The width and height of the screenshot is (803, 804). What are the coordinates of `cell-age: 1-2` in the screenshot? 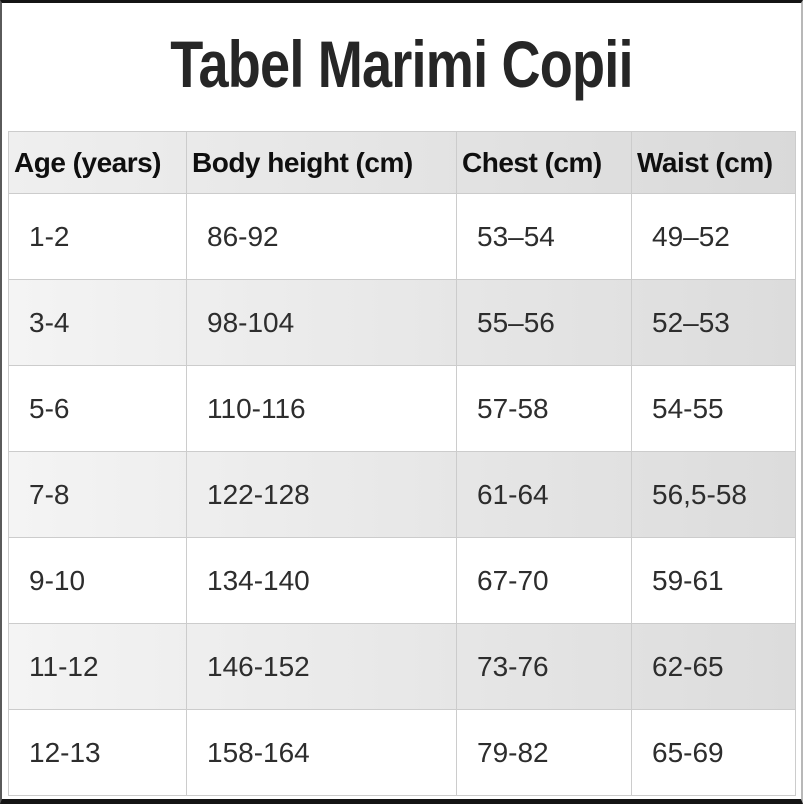 It's located at (97, 236).